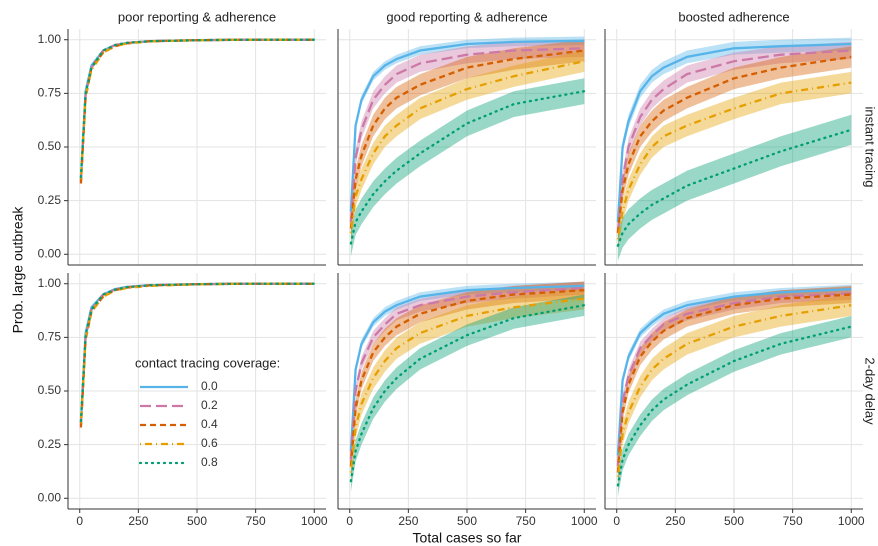 The width and height of the screenshot is (878, 546). I want to click on facet-row-label: 2-day delay, so click(870, 391).